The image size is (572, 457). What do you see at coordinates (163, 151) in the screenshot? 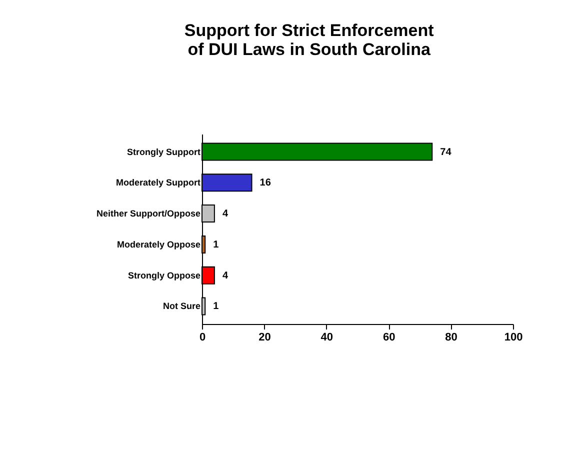
I see `y-tick-label: Strongly Support` at bounding box center [163, 151].